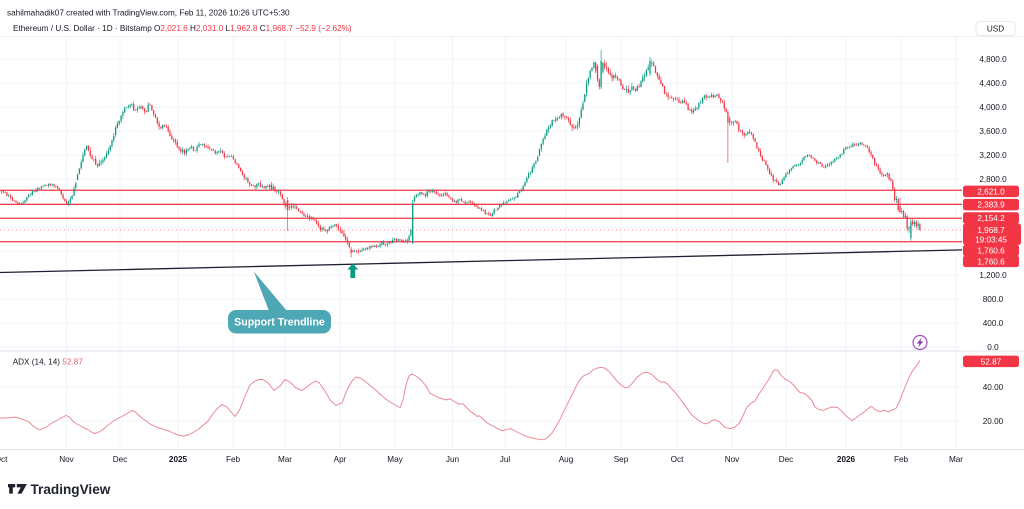 Image resolution: width=1024 pixels, height=509 pixels. I want to click on svg-text: 1,968.7, so click(991, 230).